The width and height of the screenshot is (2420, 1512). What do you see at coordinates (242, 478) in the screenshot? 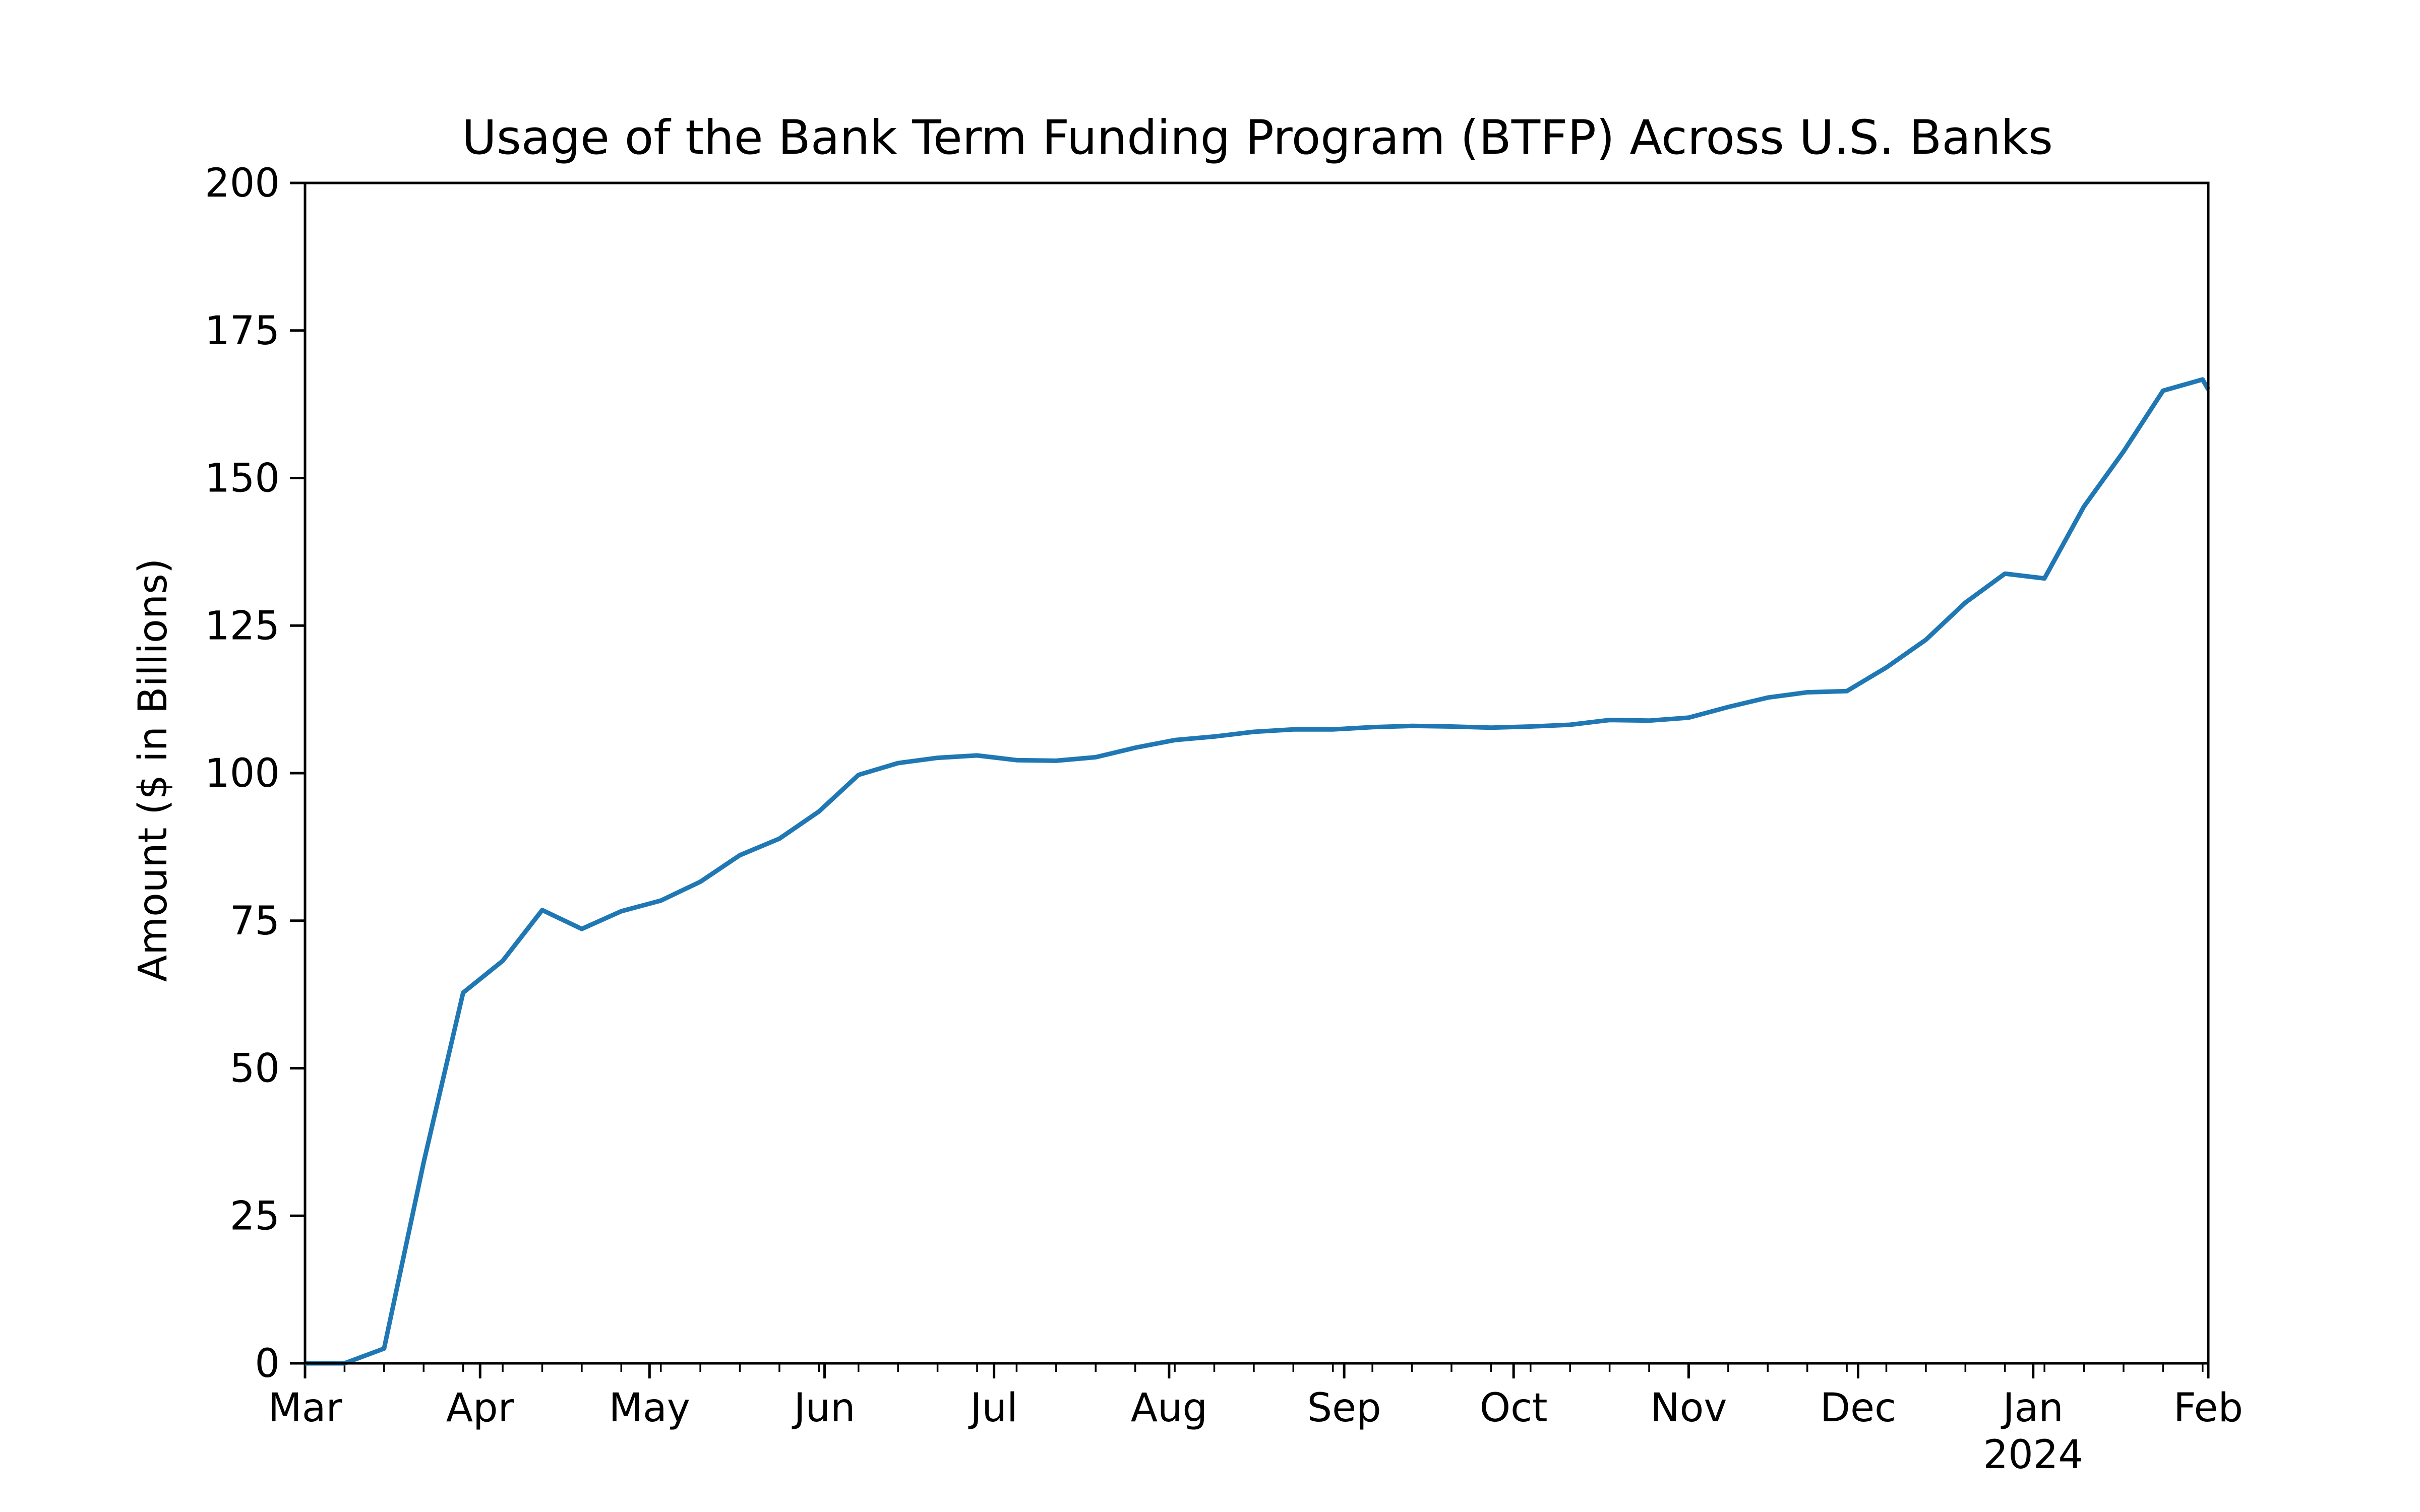
I see `y-tick-label: 150` at bounding box center [242, 478].